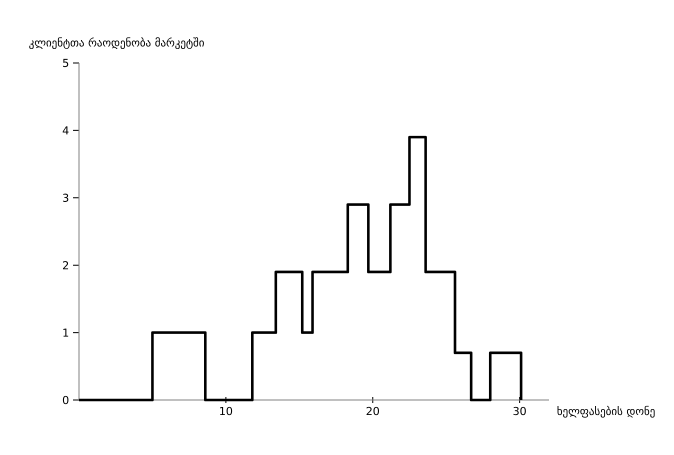 This screenshot has width=674, height=455. Describe the element at coordinates (116, 43) in the screenshot. I see `y-axis-title: კლიენტთა რაოდენობა მარკეტში` at that location.